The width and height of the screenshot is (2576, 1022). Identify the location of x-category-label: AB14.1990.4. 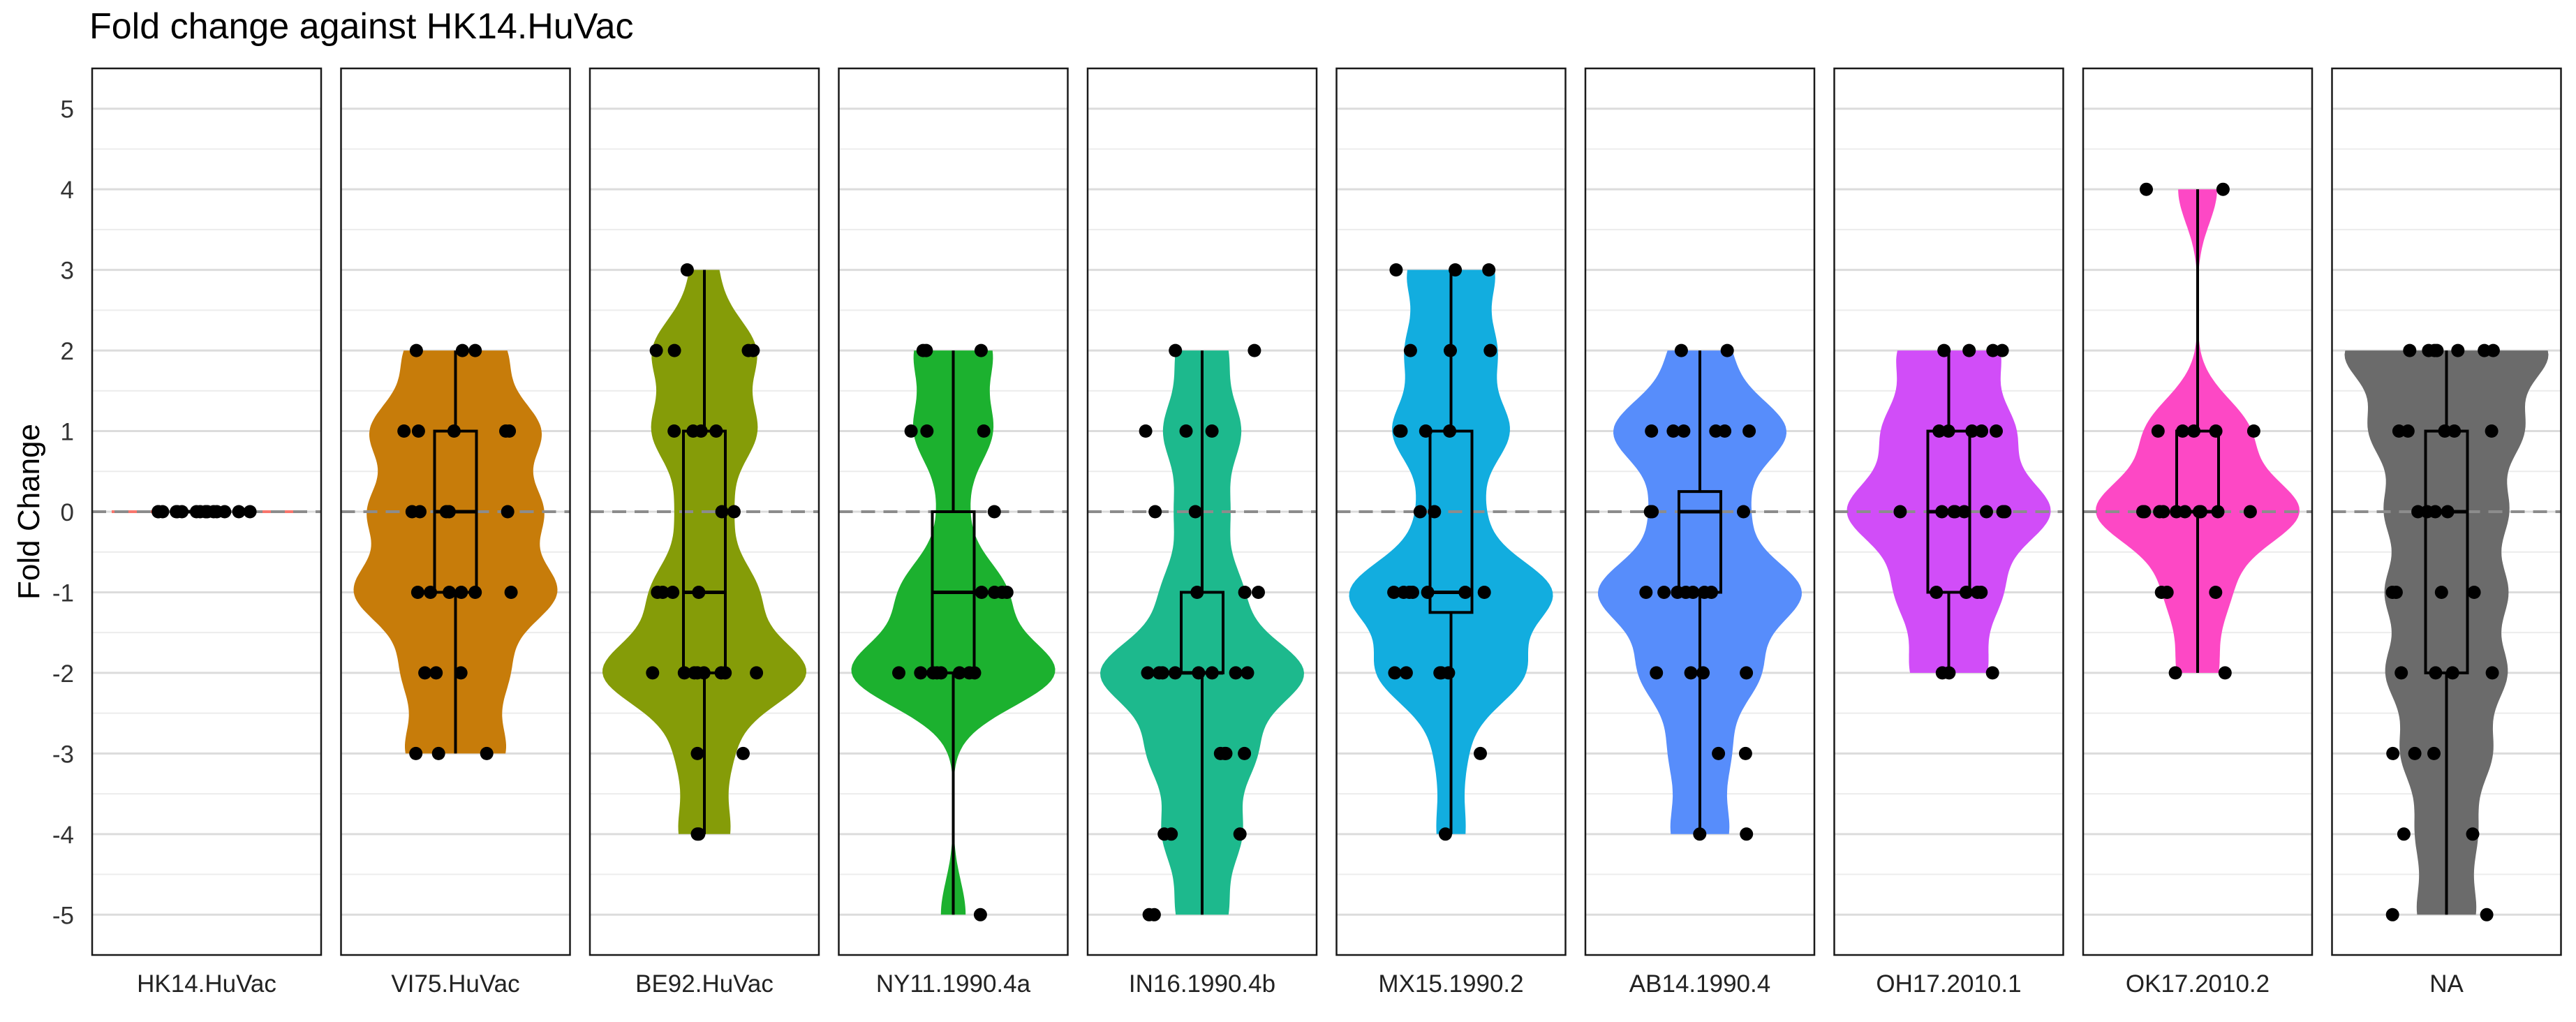
(1699, 984).